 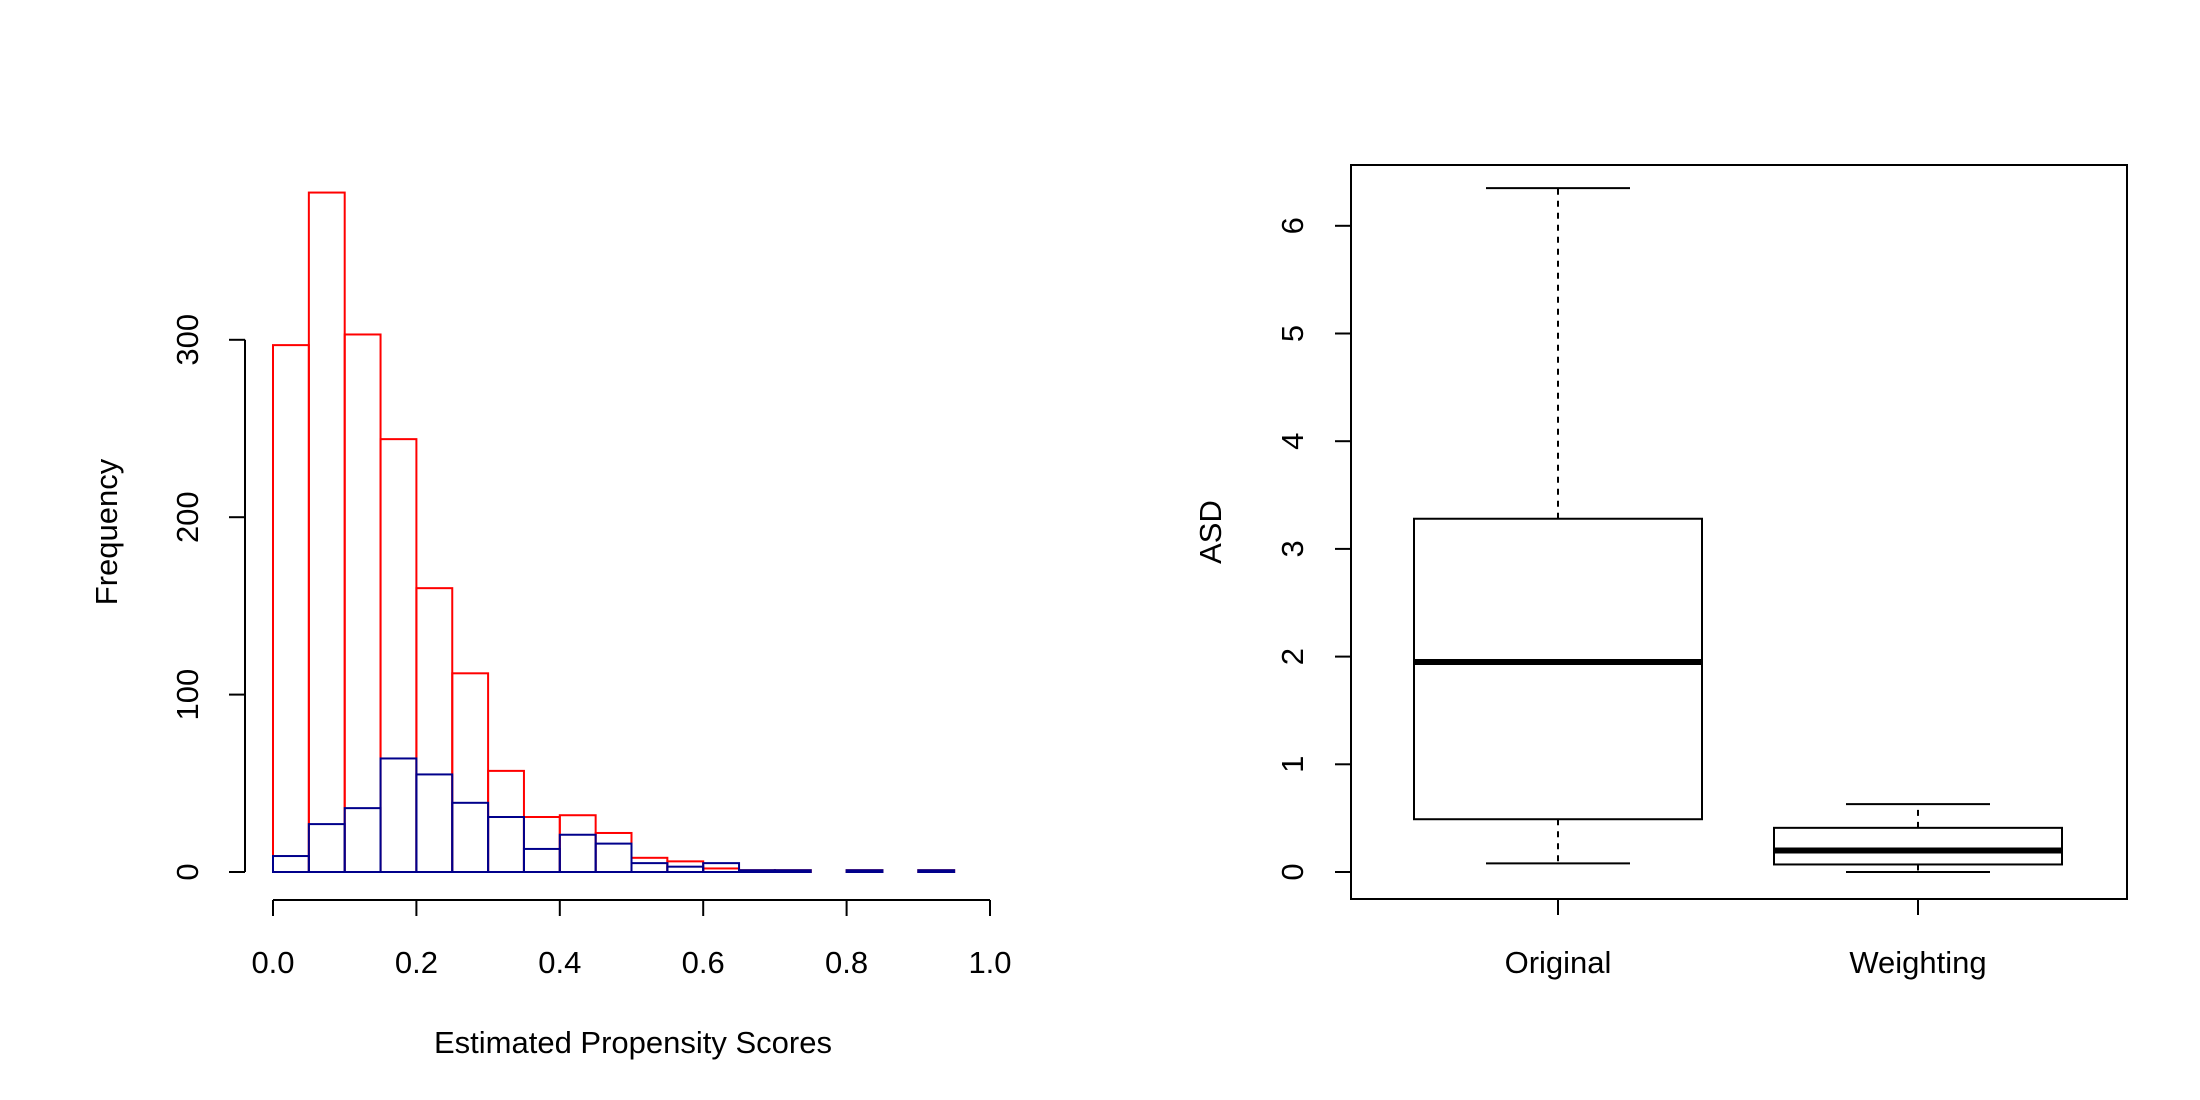 What do you see at coordinates (614, 815) in the screenshot?
I see `histogram-series-blue` at bounding box center [614, 815].